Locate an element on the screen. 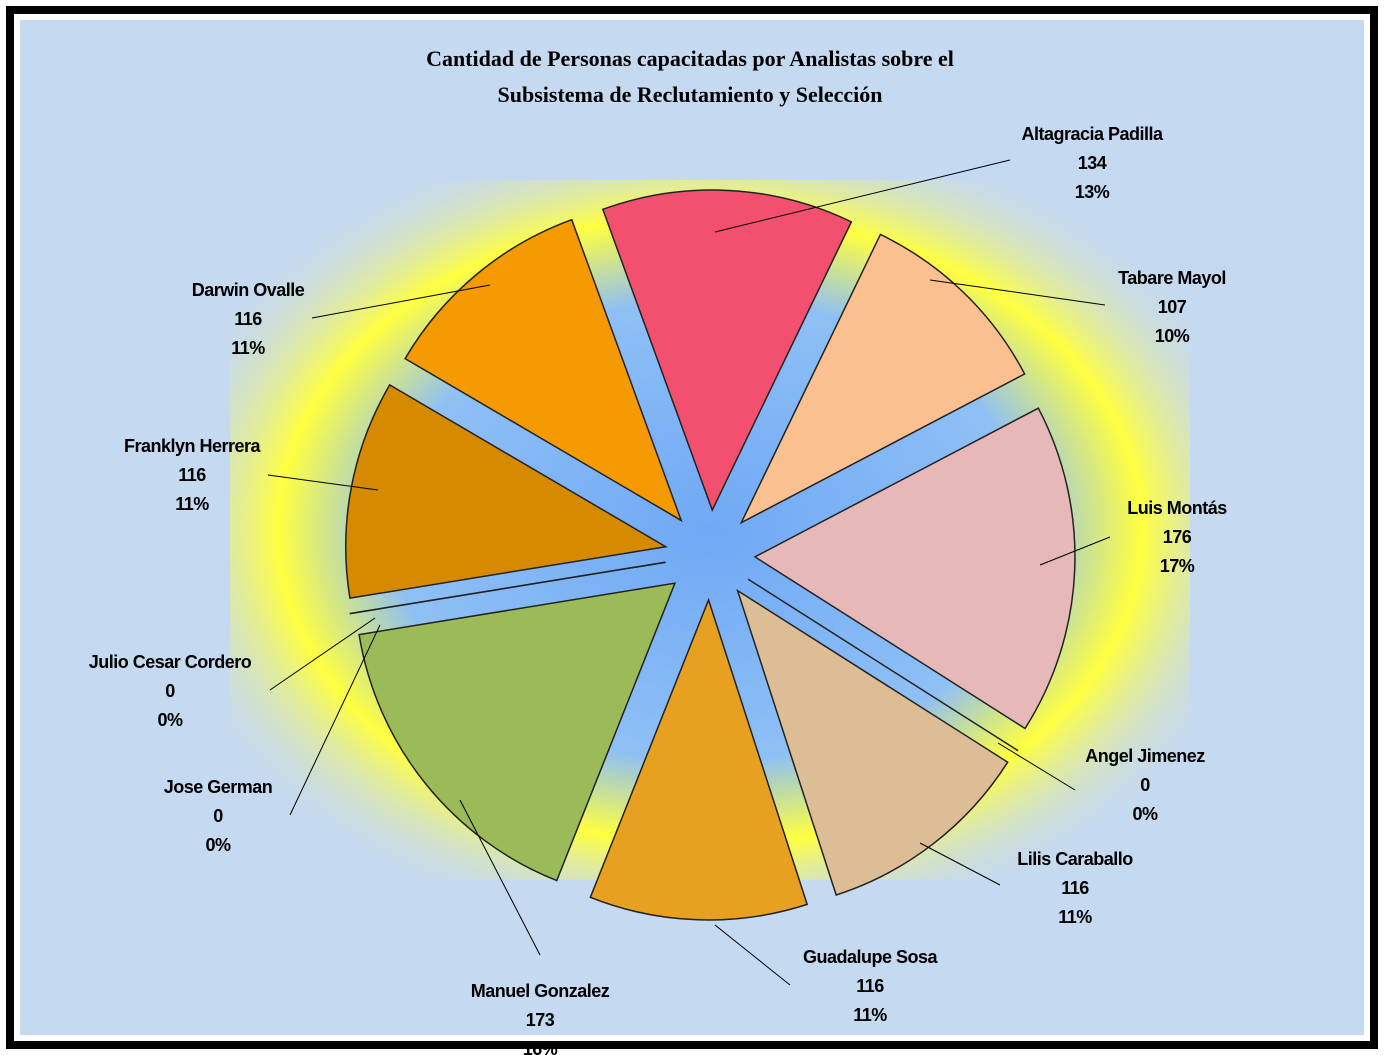 This screenshot has height=1055, width=1384. slice-label-percent: 16% is located at coordinates (540, 1047).